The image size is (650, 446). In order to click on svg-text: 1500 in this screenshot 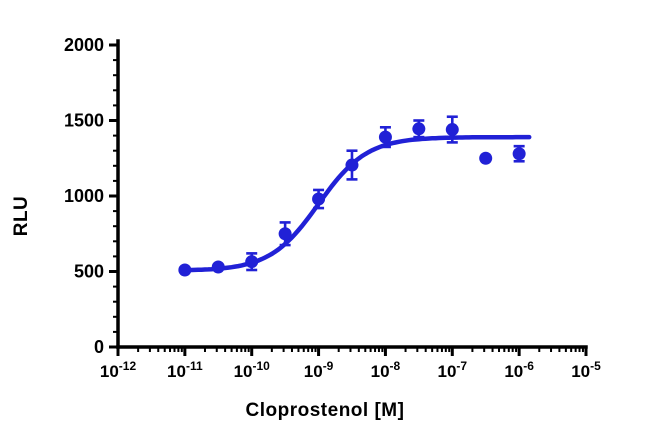, I will do `click(84, 121)`.